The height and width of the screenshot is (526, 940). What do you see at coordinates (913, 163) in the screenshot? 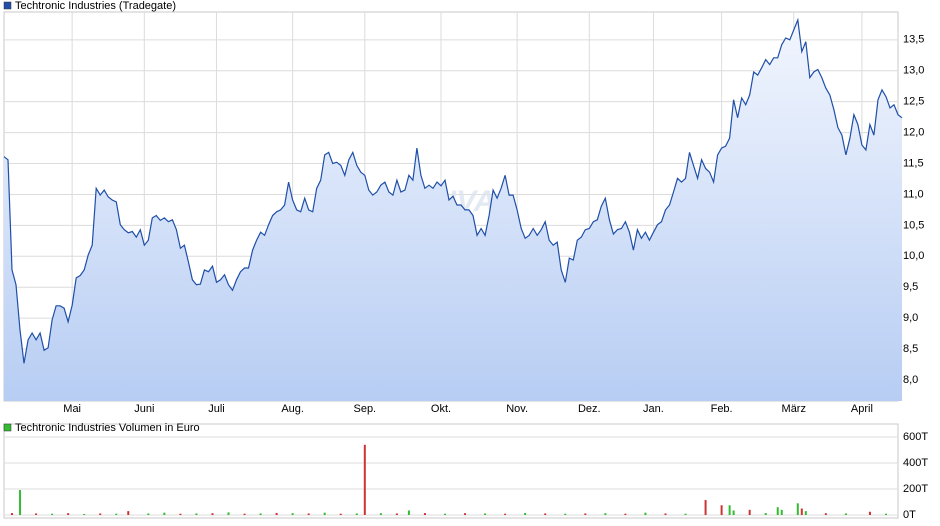
I see `y-tick-label: 11,5` at bounding box center [913, 163].